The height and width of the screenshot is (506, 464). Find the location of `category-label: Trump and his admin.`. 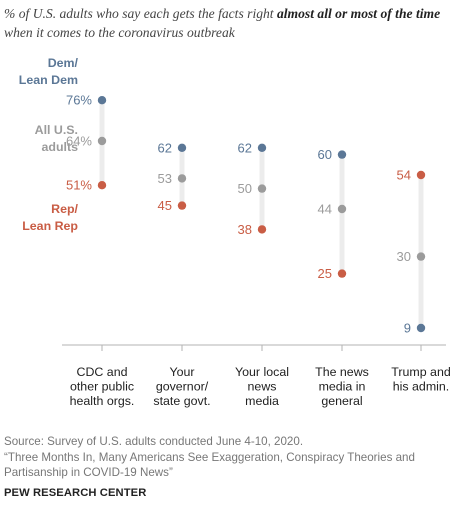

category-label: Trump and his admin. is located at coordinates (421, 379).